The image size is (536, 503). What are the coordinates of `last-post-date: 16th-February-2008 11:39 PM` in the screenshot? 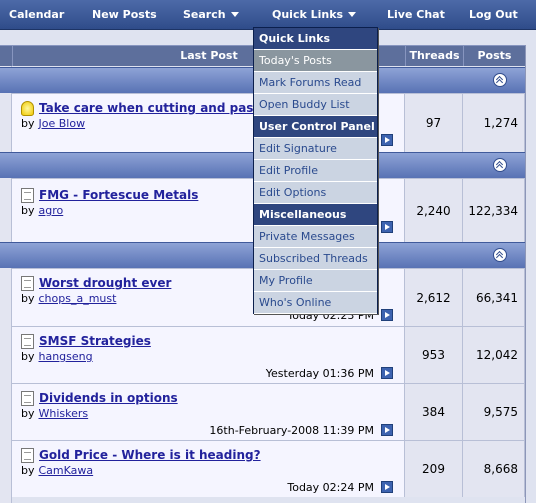 It's located at (291, 430).